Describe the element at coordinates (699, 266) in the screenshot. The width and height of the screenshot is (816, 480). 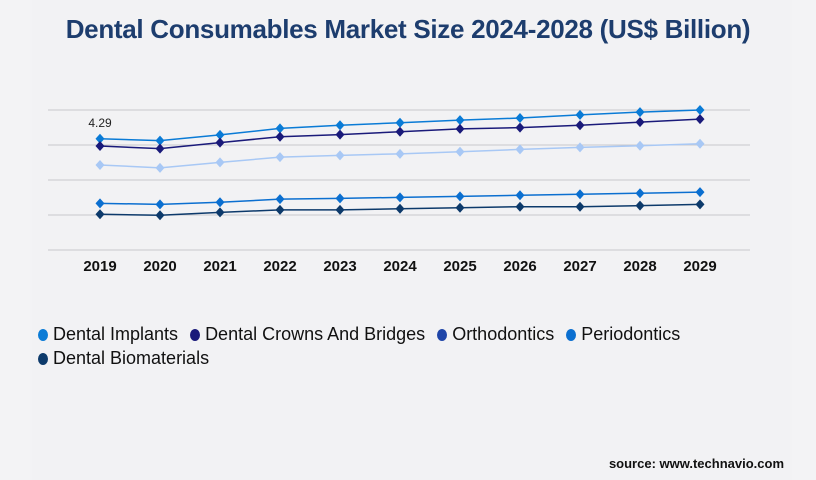
I see `x-tick-label: 2029` at that location.